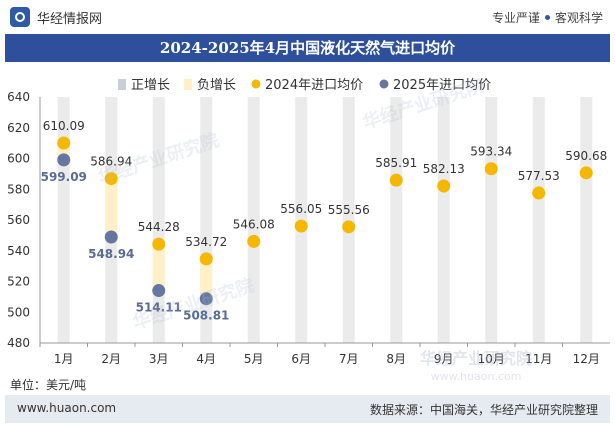 The width and height of the screenshot is (615, 427). I want to click on data-label-2025: 599.09, so click(64, 177).